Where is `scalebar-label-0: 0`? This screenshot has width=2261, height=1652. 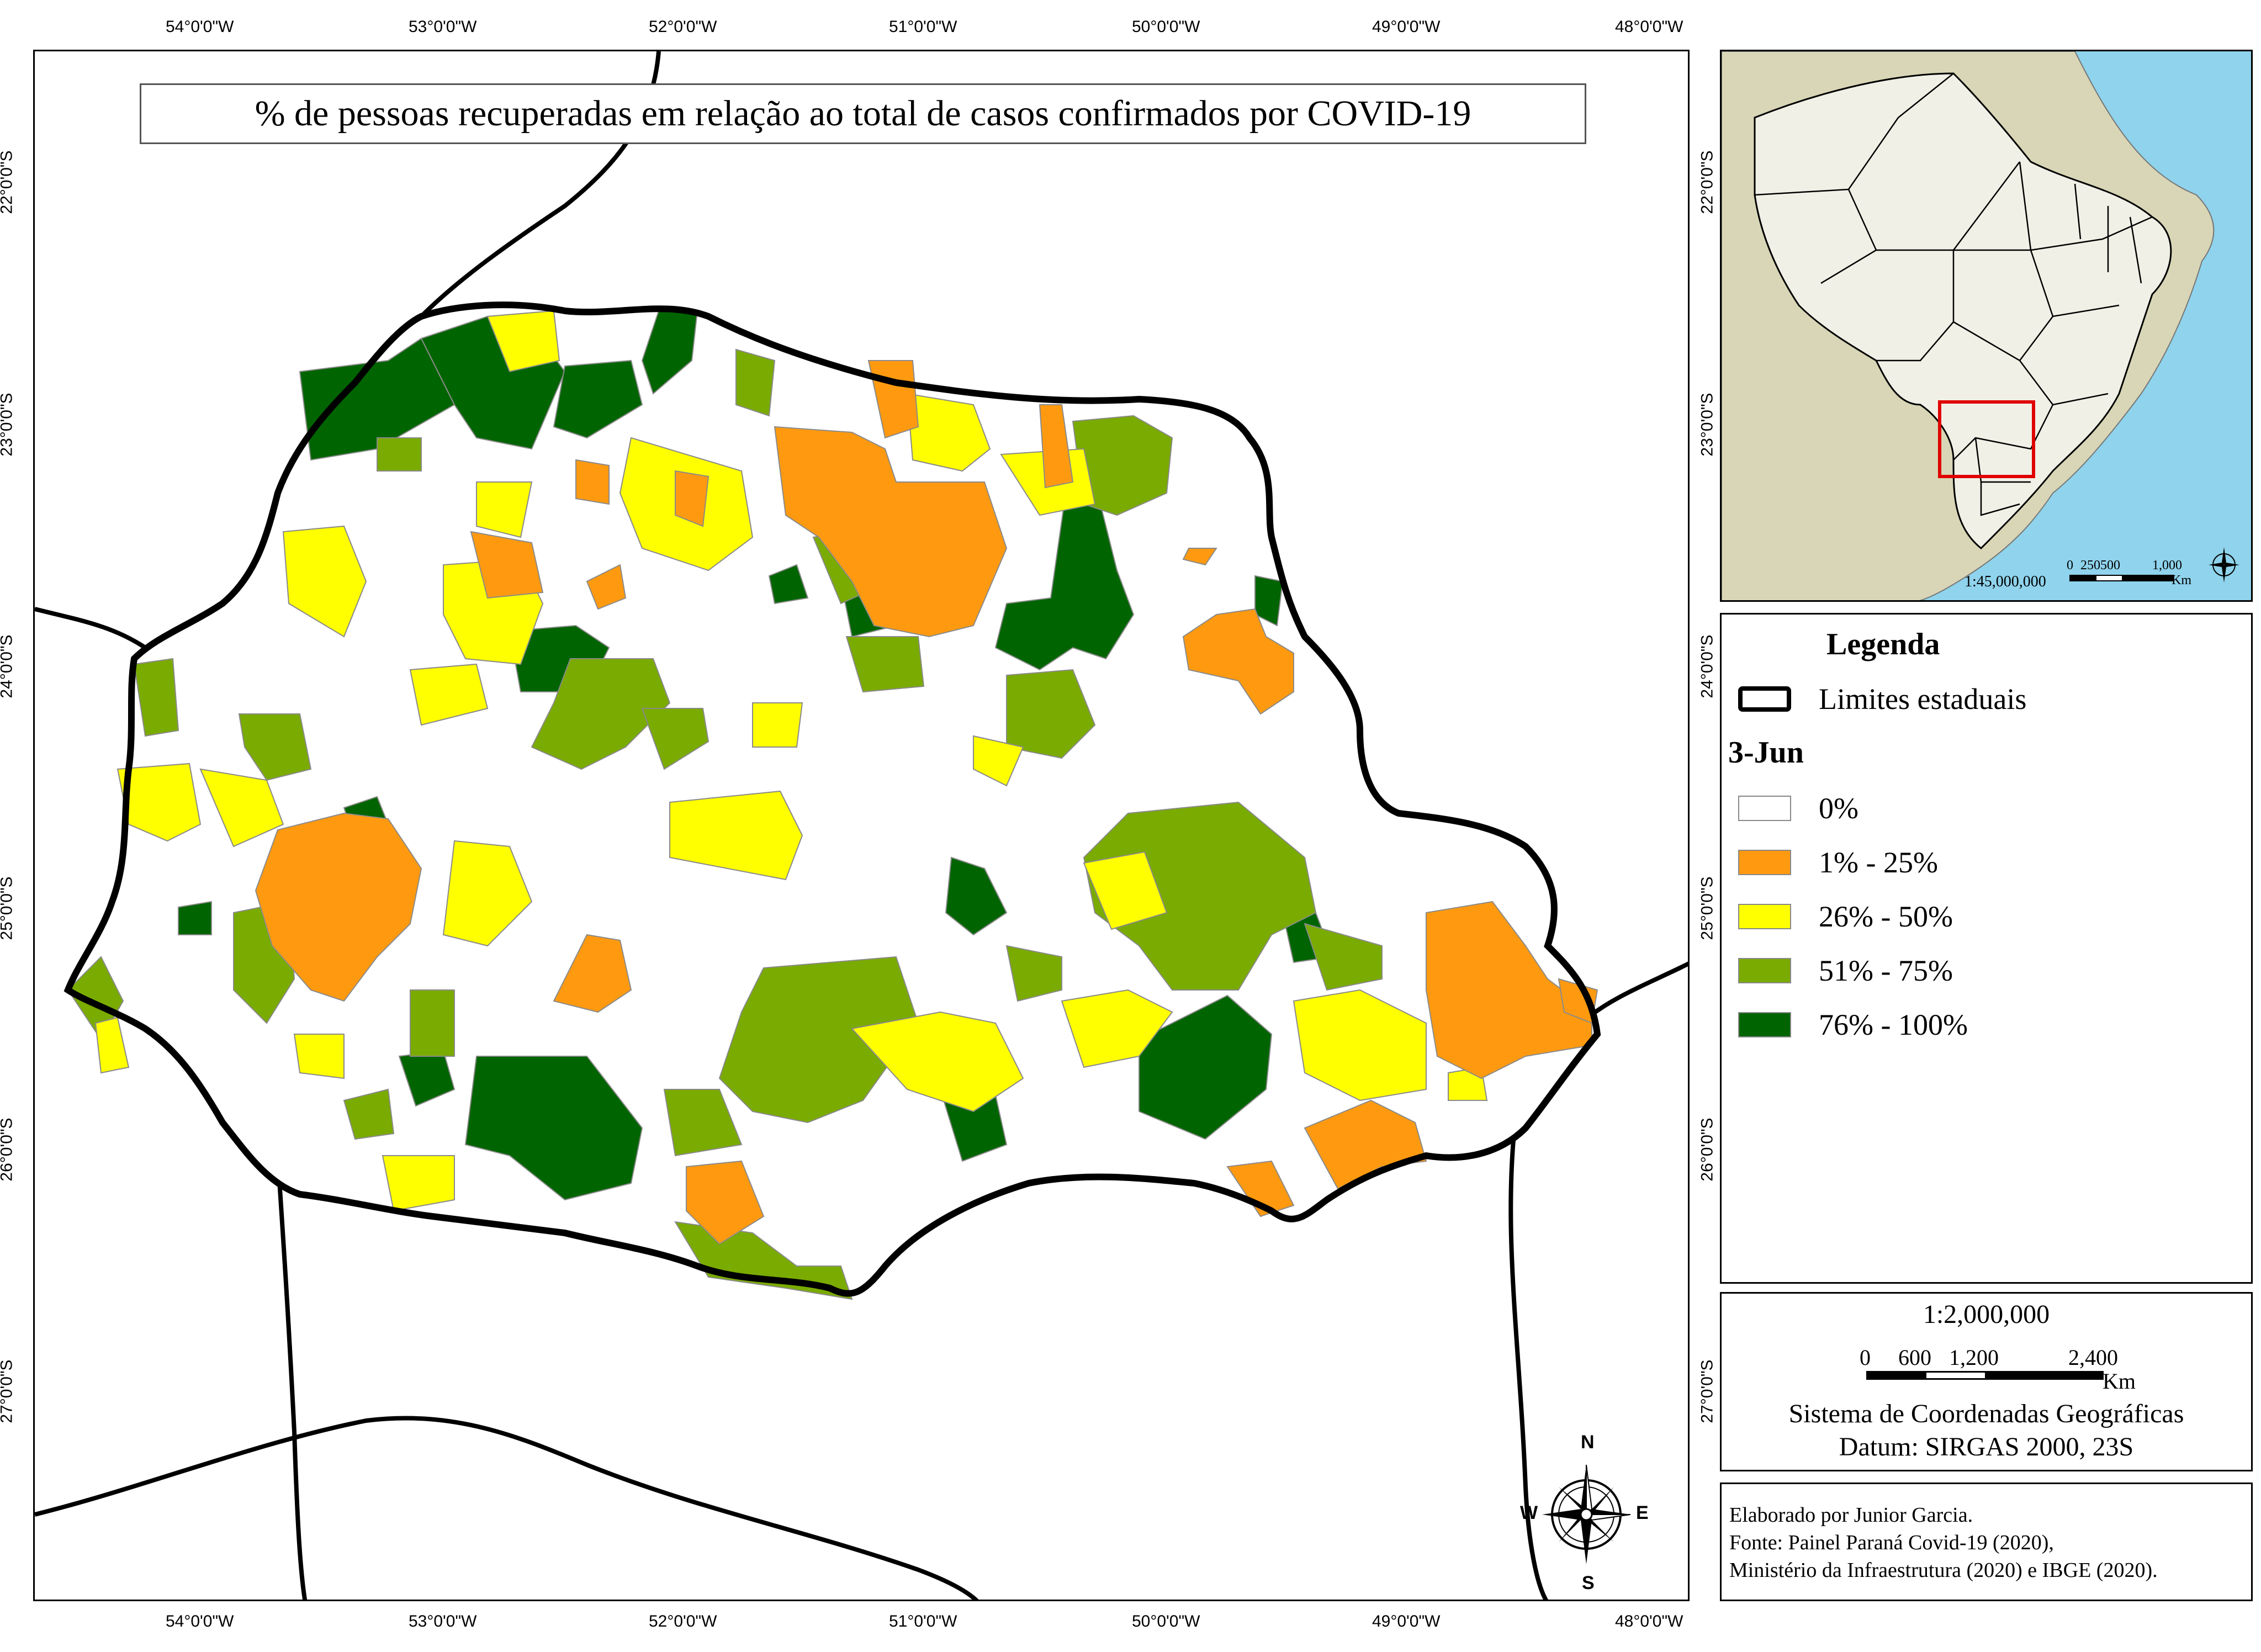
scalebar-label-0: 0 is located at coordinates (1866, 1357).